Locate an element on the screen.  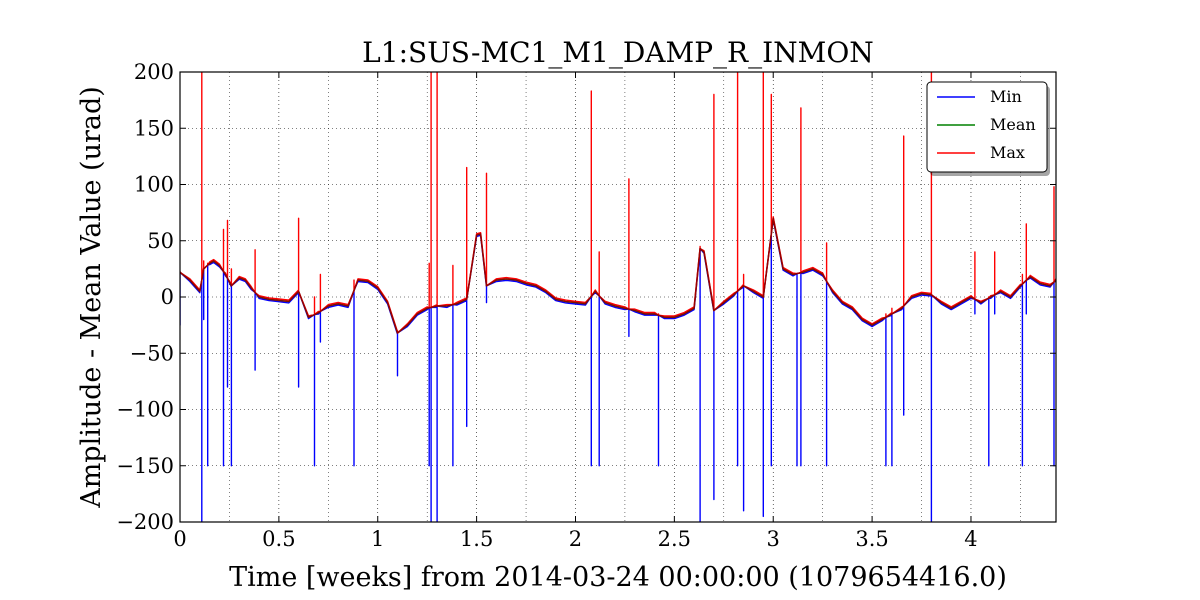
y-tick-label: −150 is located at coordinates (145, 466).